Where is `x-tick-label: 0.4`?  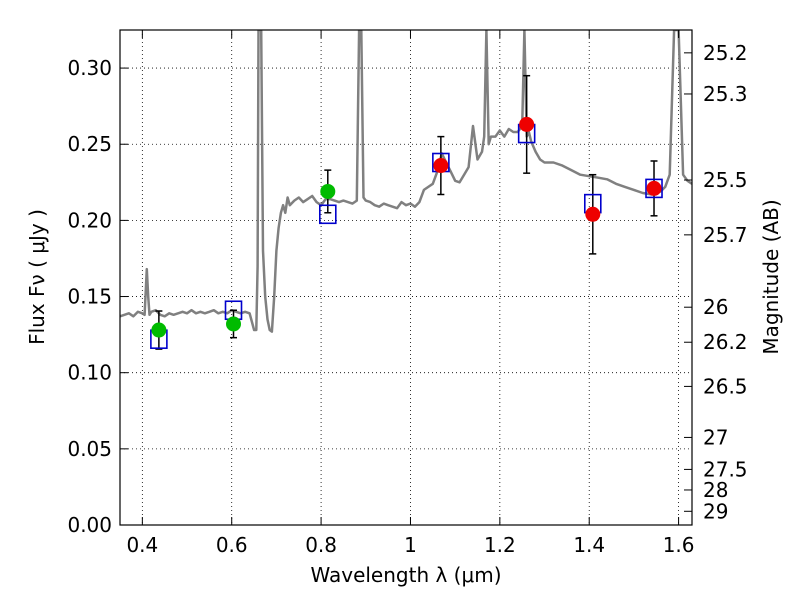 x-tick-label: 0.4 is located at coordinates (142, 545).